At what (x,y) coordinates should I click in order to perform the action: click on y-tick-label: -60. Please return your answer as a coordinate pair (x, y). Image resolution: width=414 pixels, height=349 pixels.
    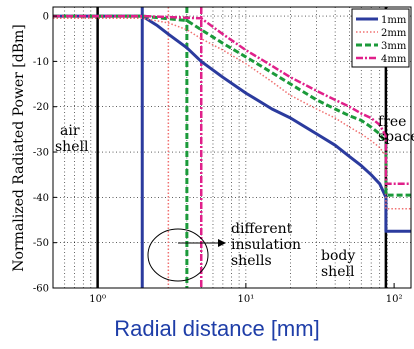
    Looking at the image, I should click on (41, 289).